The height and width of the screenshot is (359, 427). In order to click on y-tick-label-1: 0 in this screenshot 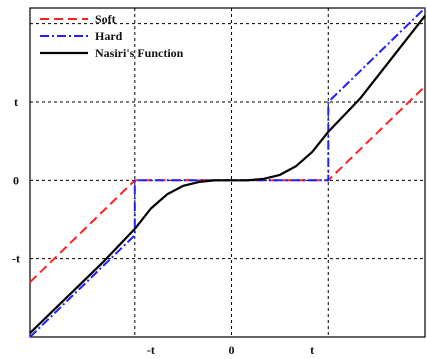, I will do `click(16, 180)`.